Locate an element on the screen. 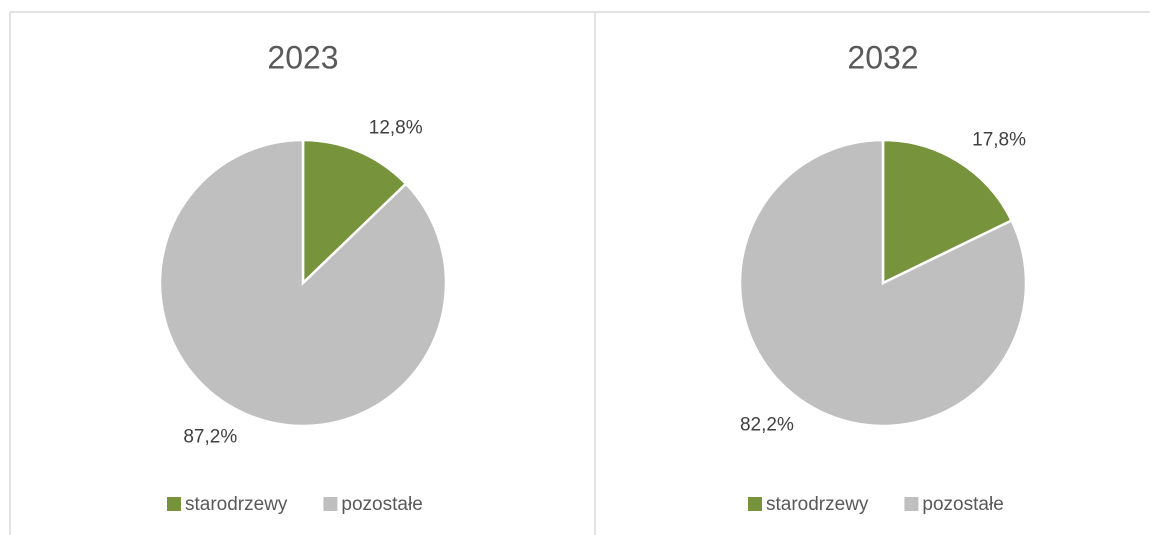  data-label: 12,8% is located at coordinates (396, 127).